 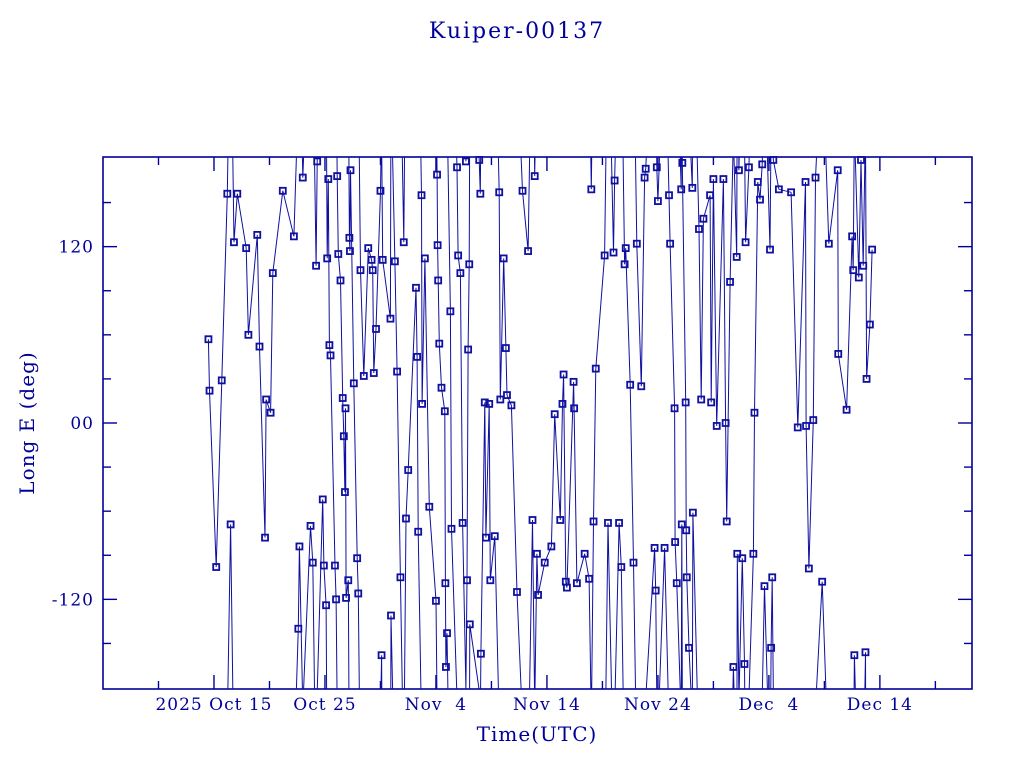 What do you see at coordinates (73, 600) in the screenshot?
I see `y-tick-label: -120` at bounding box center [73, 600].